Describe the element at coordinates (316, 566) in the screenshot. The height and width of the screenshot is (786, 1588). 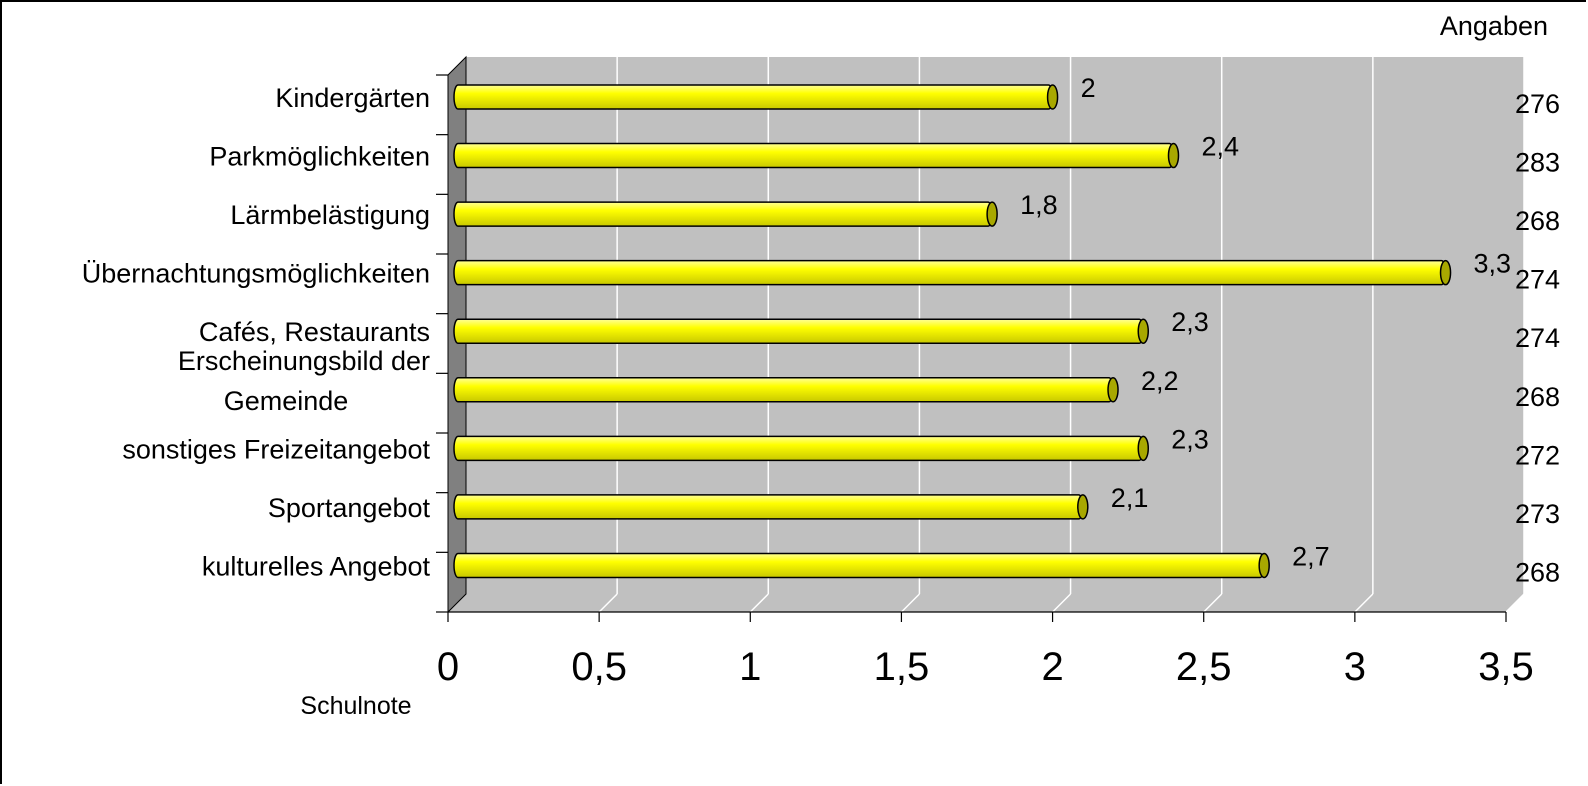
I see `category-label: kulturelles Angebot` at that location.